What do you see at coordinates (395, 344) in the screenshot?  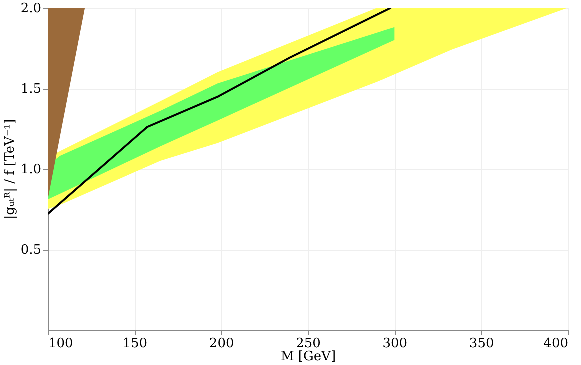 I see `x-tick-label: 300` at bounding box center [395, 344].